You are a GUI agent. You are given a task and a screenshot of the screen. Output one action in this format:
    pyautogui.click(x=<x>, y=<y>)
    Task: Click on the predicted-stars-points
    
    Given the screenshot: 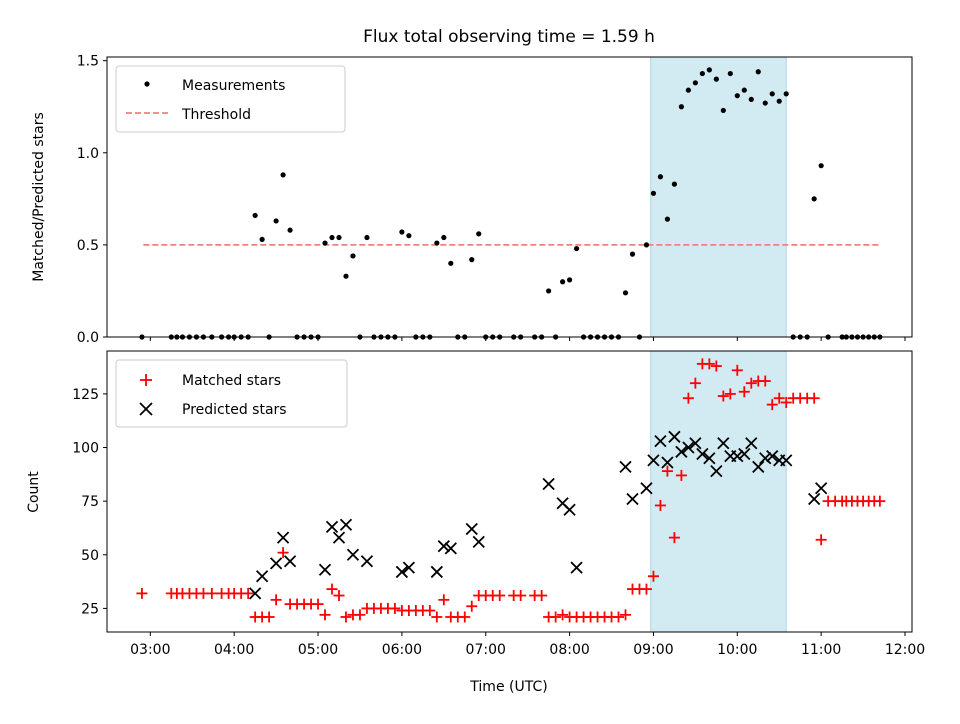 What is the action you would take?
    pyautogui.click(x=538, y=515)
    